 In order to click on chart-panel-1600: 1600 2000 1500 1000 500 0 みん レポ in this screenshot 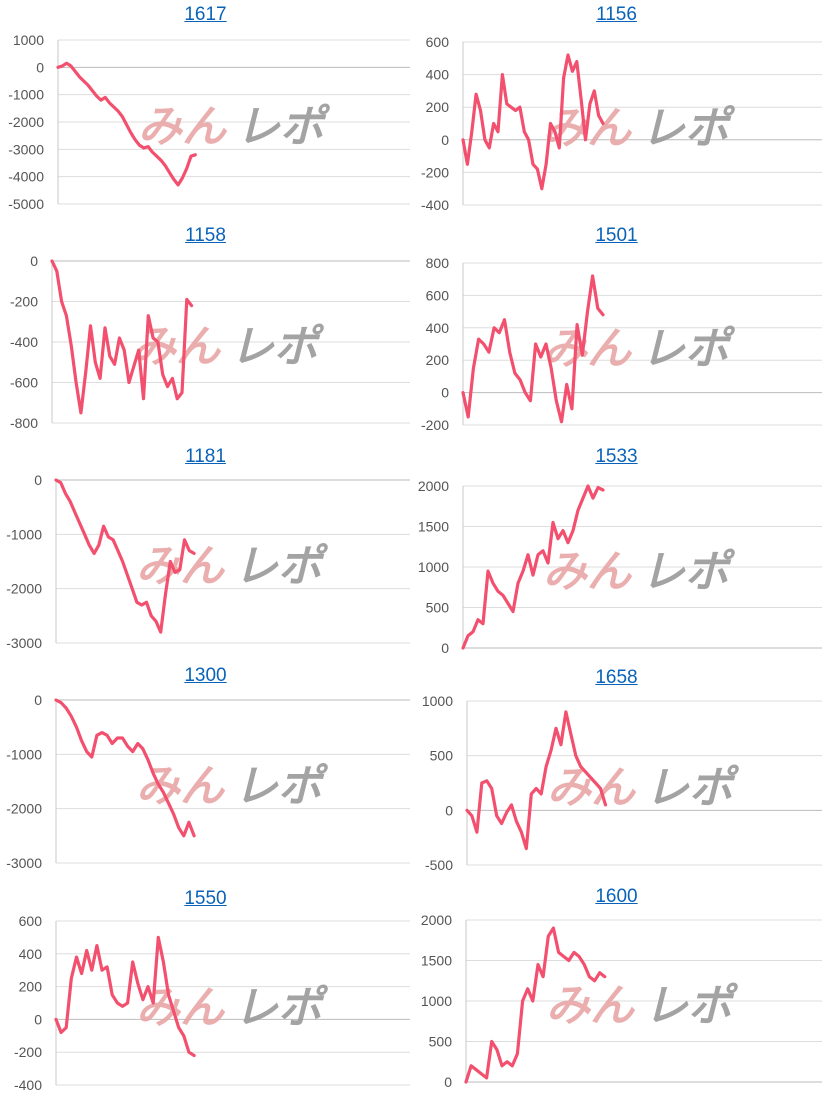, I will do `click(616, 994)`.